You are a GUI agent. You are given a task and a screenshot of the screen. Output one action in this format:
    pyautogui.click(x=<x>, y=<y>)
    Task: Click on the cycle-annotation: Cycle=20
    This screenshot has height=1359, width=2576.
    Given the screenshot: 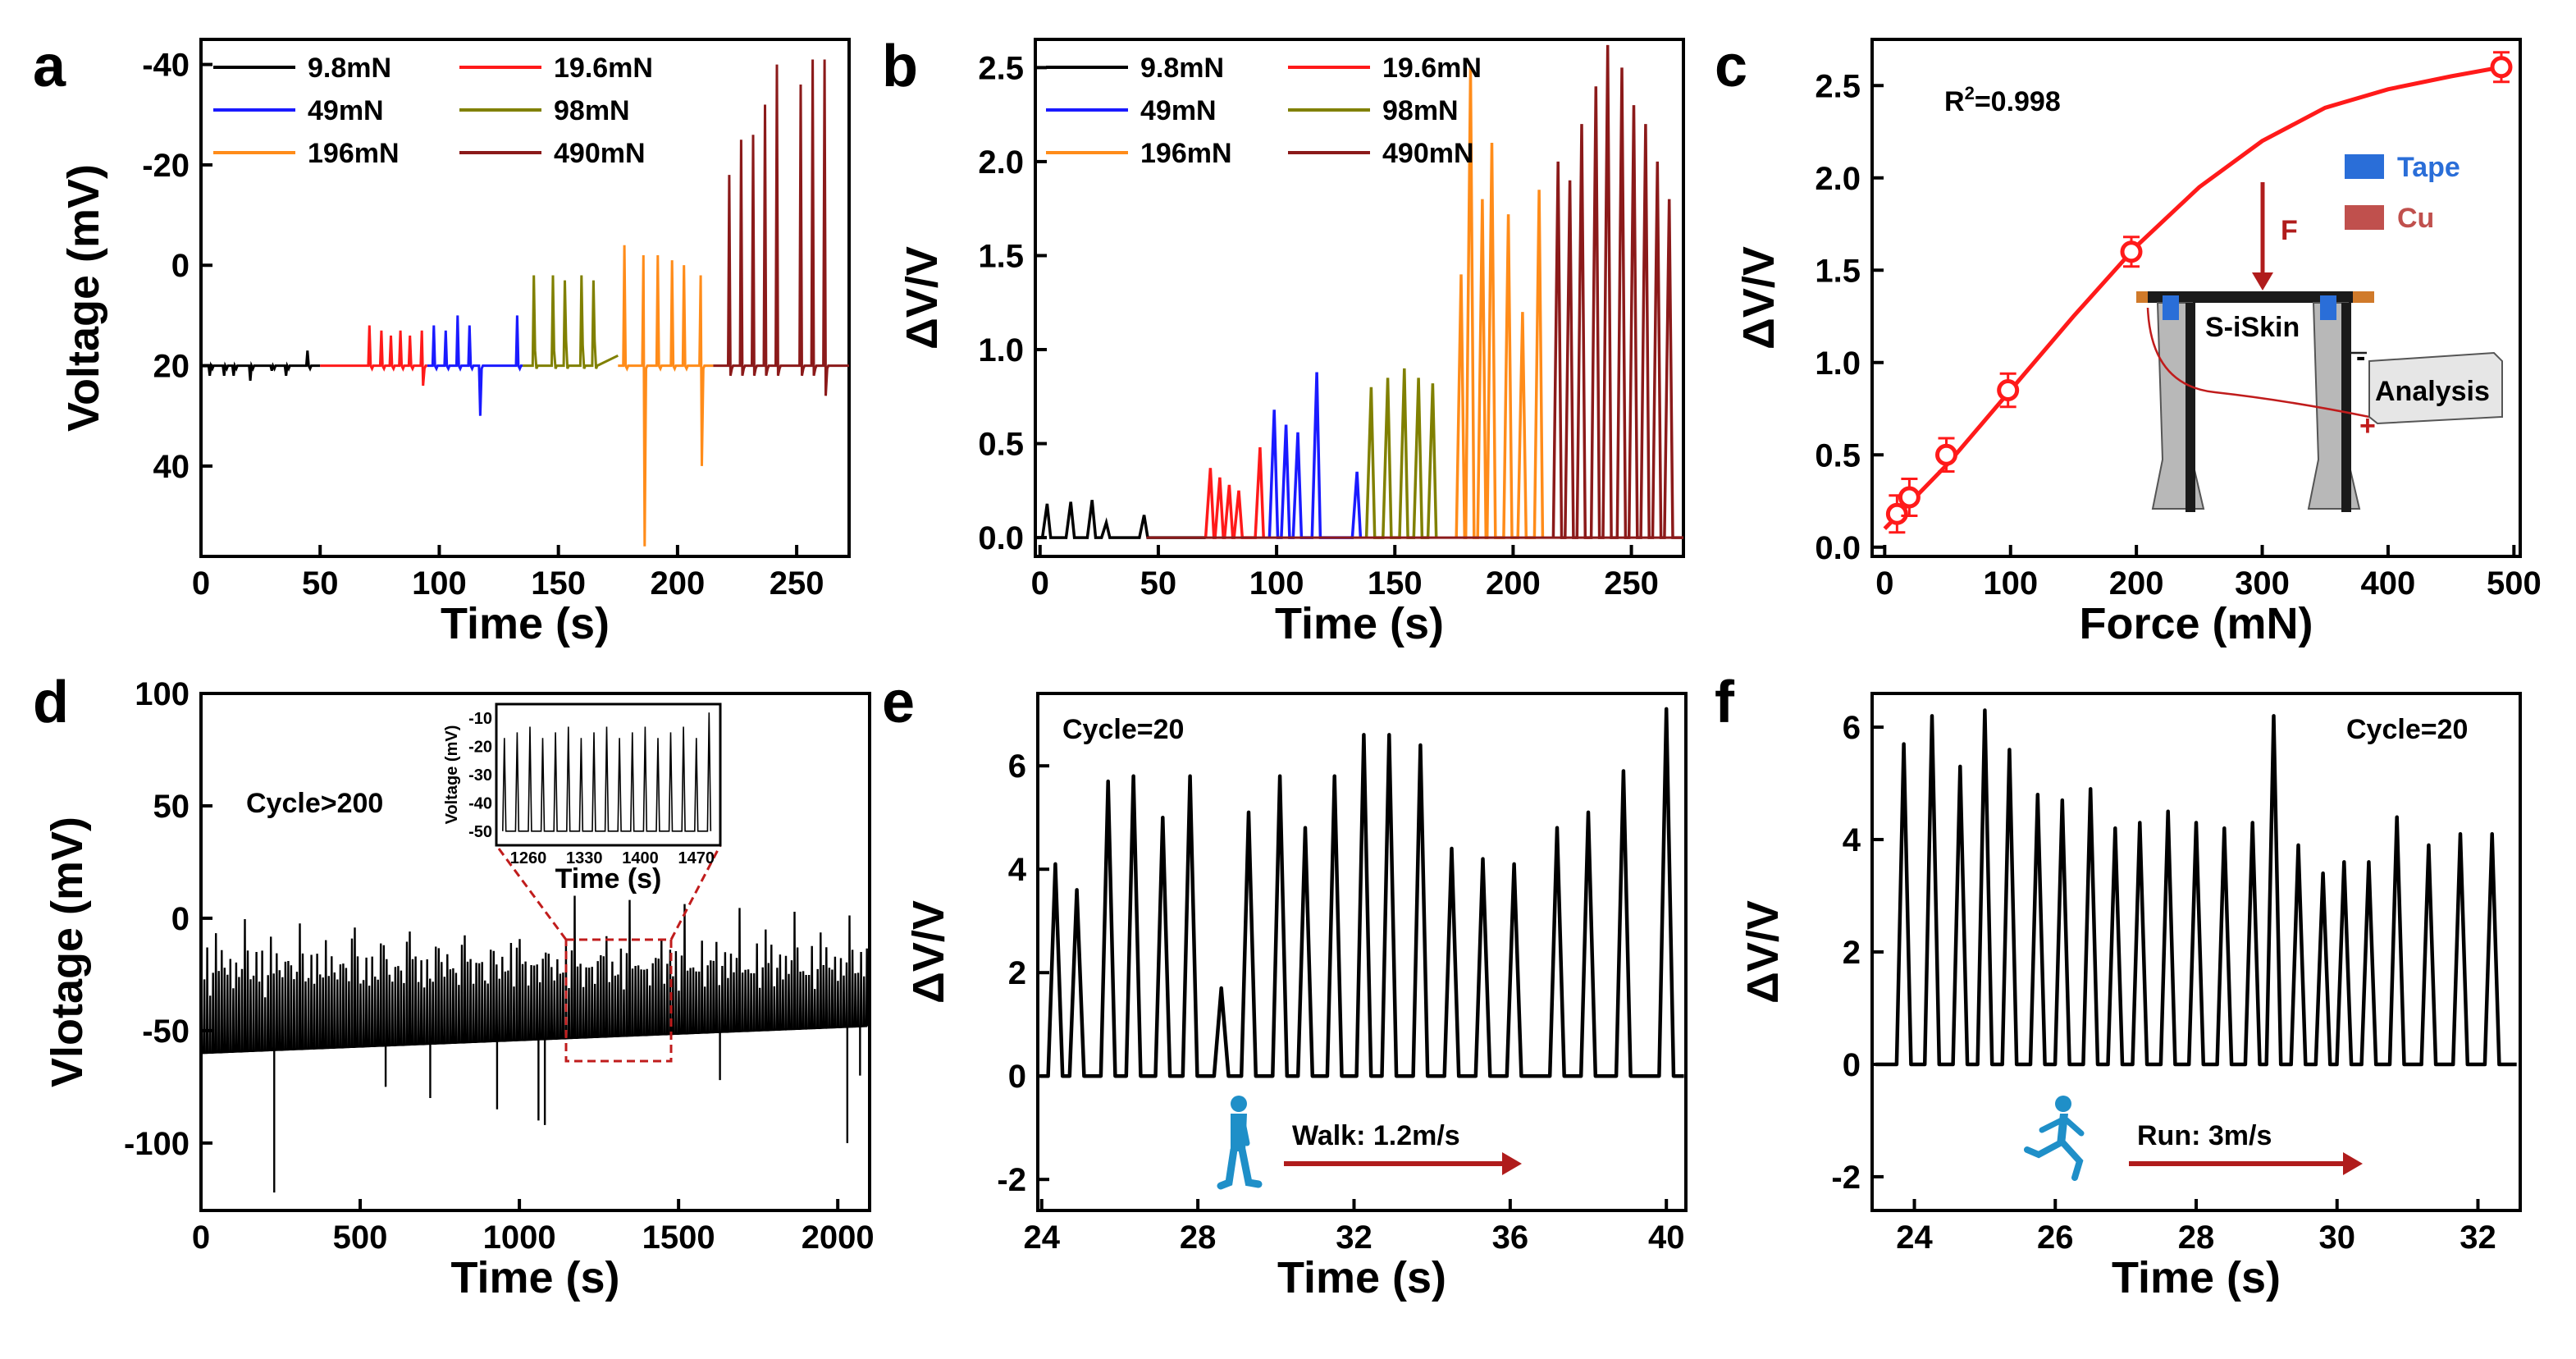 What is the action you would take?
    pyautogui.click(x=2407, y=729)
    